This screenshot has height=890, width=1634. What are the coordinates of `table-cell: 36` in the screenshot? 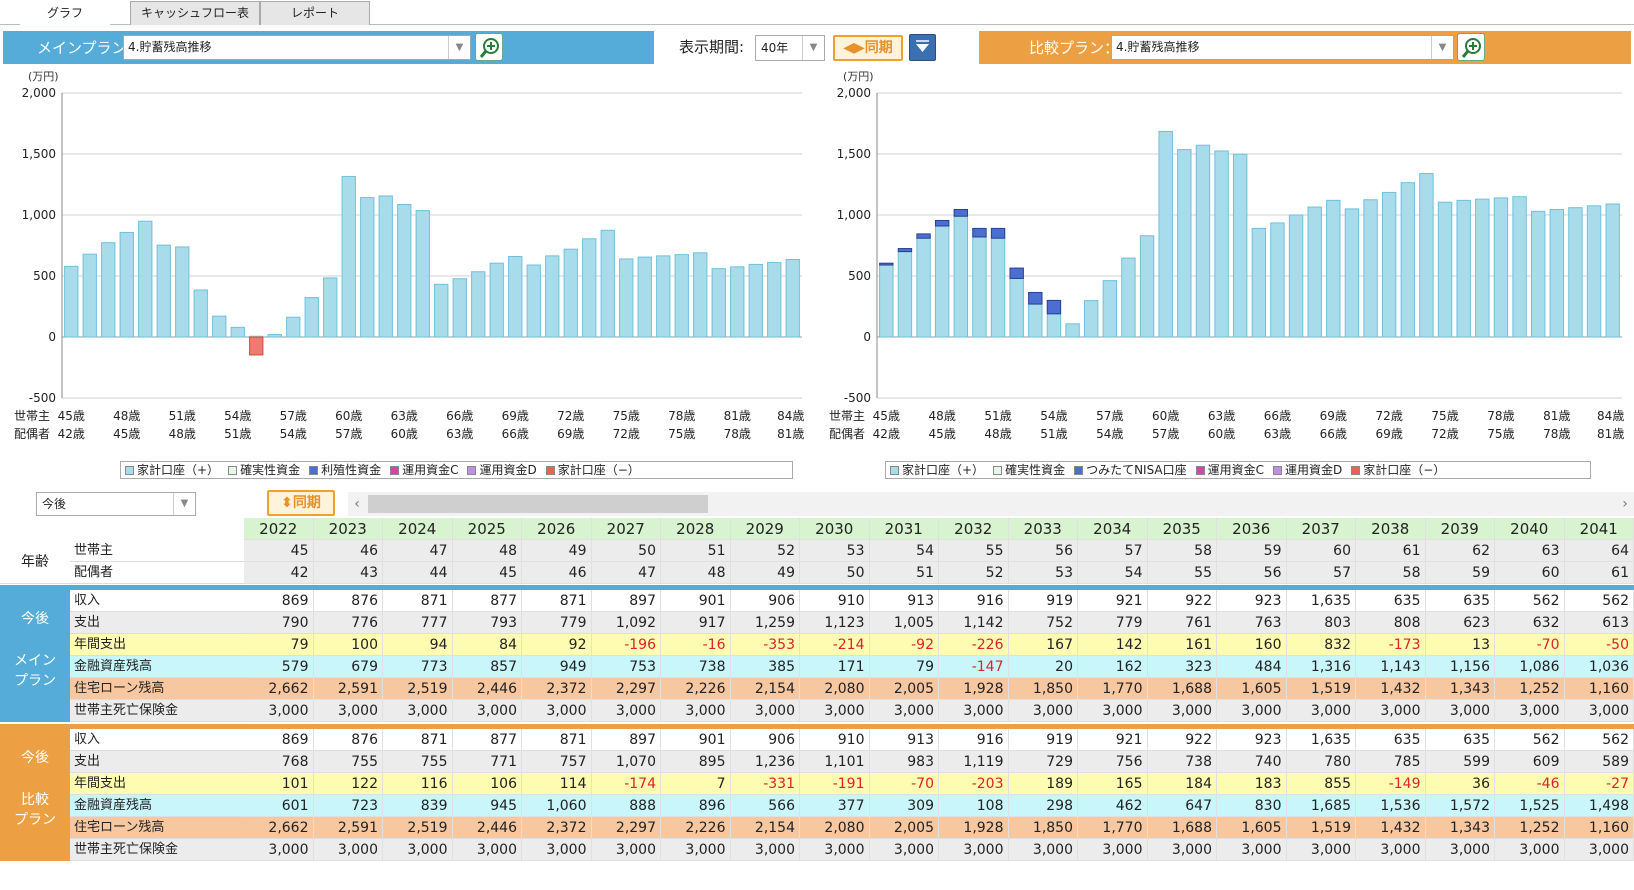 It's located at (1460, 784).